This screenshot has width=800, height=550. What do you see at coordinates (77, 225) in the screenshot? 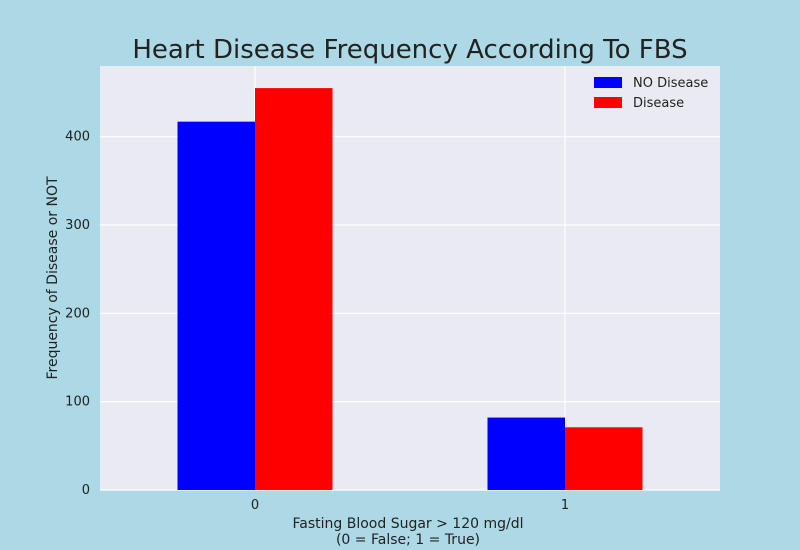
I see `y-tick-label: 300` at bounding box center [77, 225].